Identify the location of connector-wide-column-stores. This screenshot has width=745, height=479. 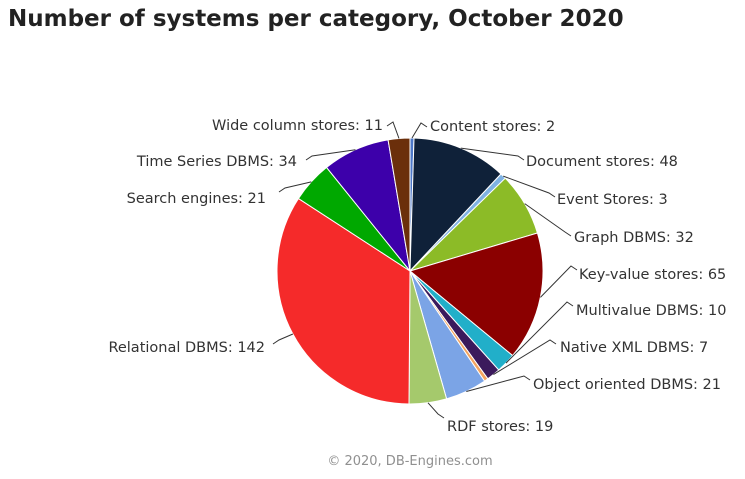
(393, 130).